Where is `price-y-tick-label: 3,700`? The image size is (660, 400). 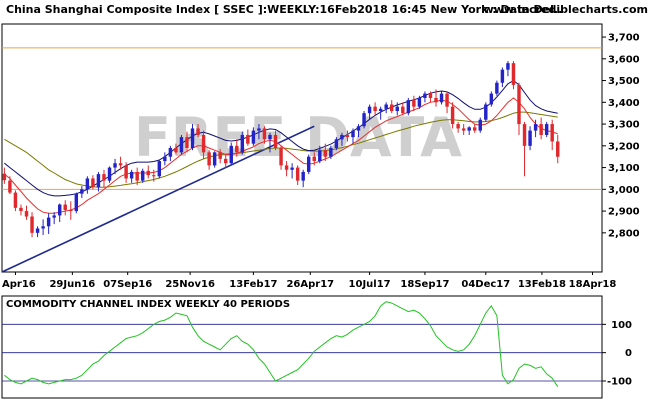
price-y-tick-label: 3,700 is located at coordinates (624, 38).